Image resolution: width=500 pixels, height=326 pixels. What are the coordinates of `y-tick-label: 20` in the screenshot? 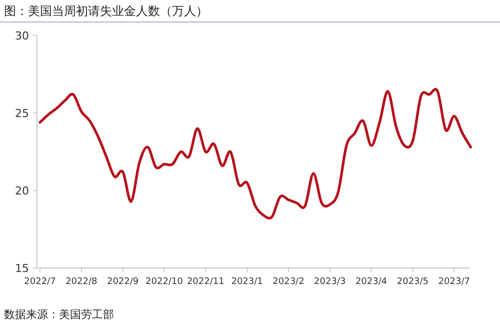 It's located at (22, 191).